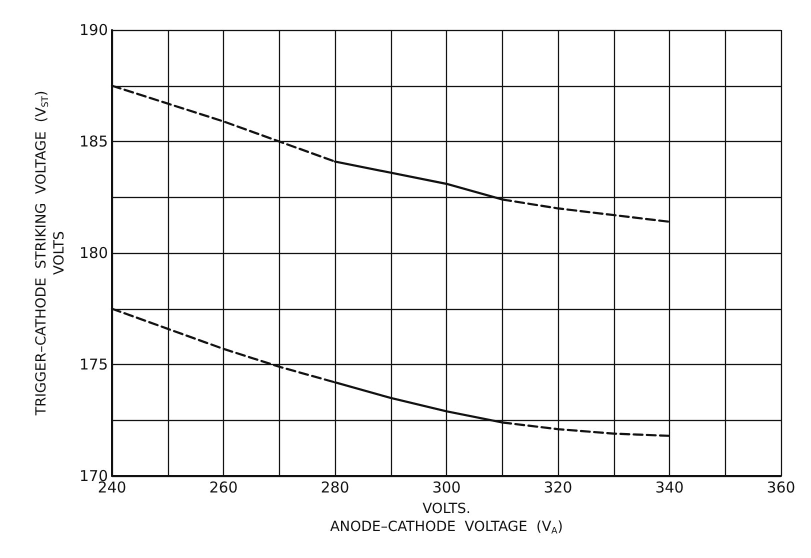 This screenshot has width=811, height=558. Describe the element at coordinates (93, 30) in the screenshot. I see `y-tick-label: 190` at that location.